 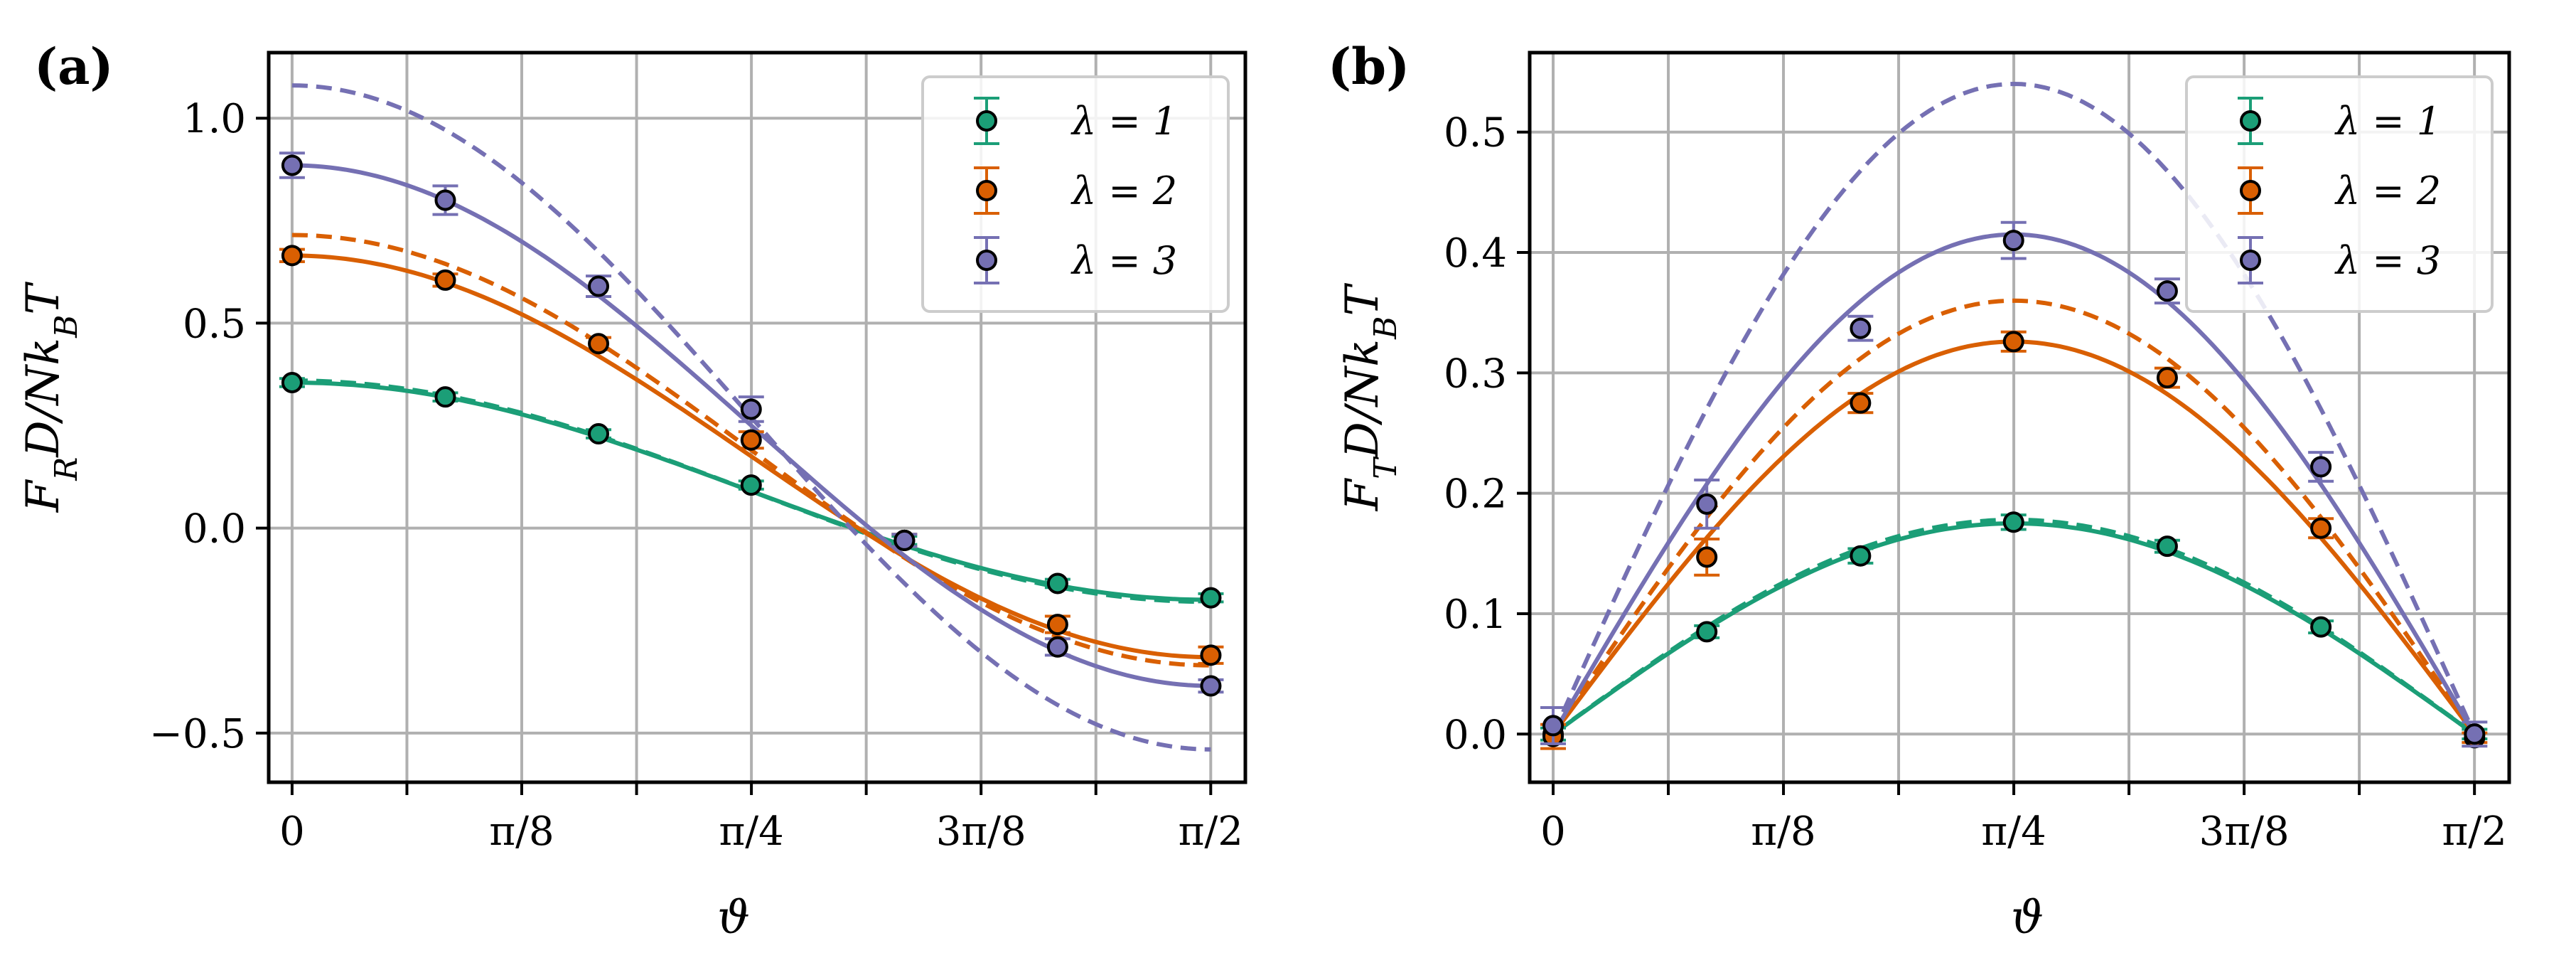 I want to click on legend-label-a-1: λ = 1, so click(x=1123, y=121).